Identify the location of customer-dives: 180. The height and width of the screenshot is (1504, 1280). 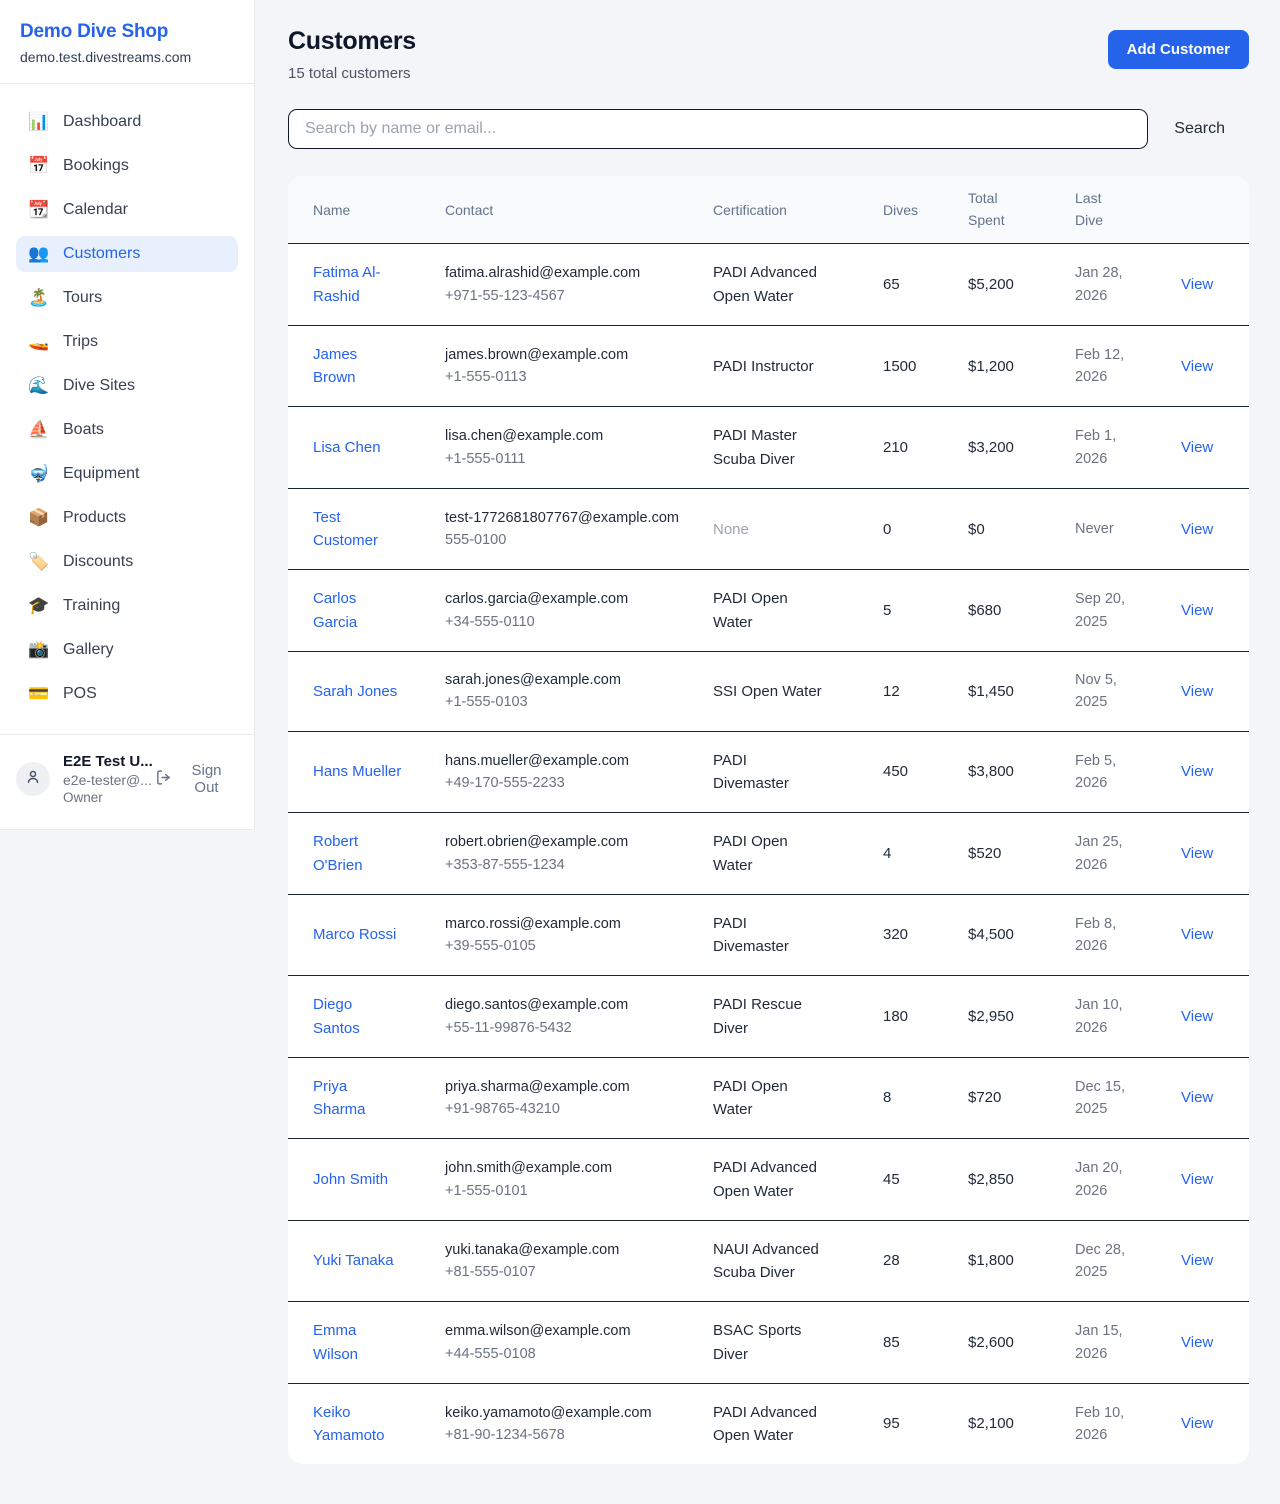
(896, 1016).